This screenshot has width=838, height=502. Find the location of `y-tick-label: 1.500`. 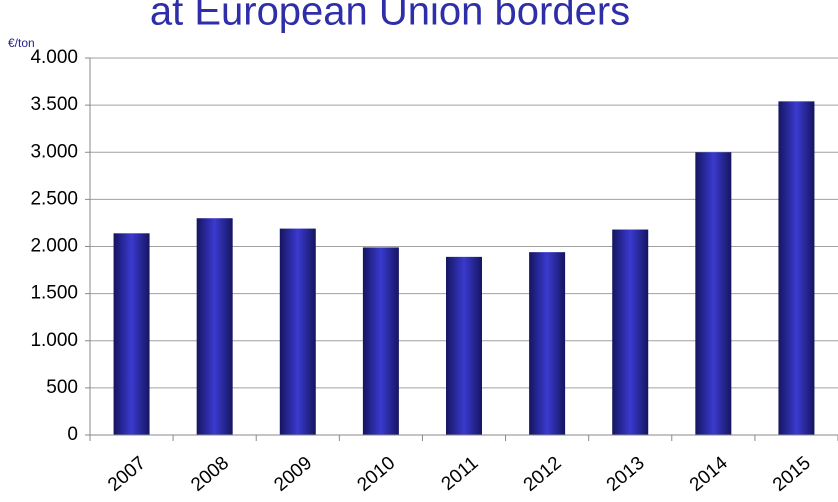

y-tick-label: 1.500 is located at coordinates (54, 293).